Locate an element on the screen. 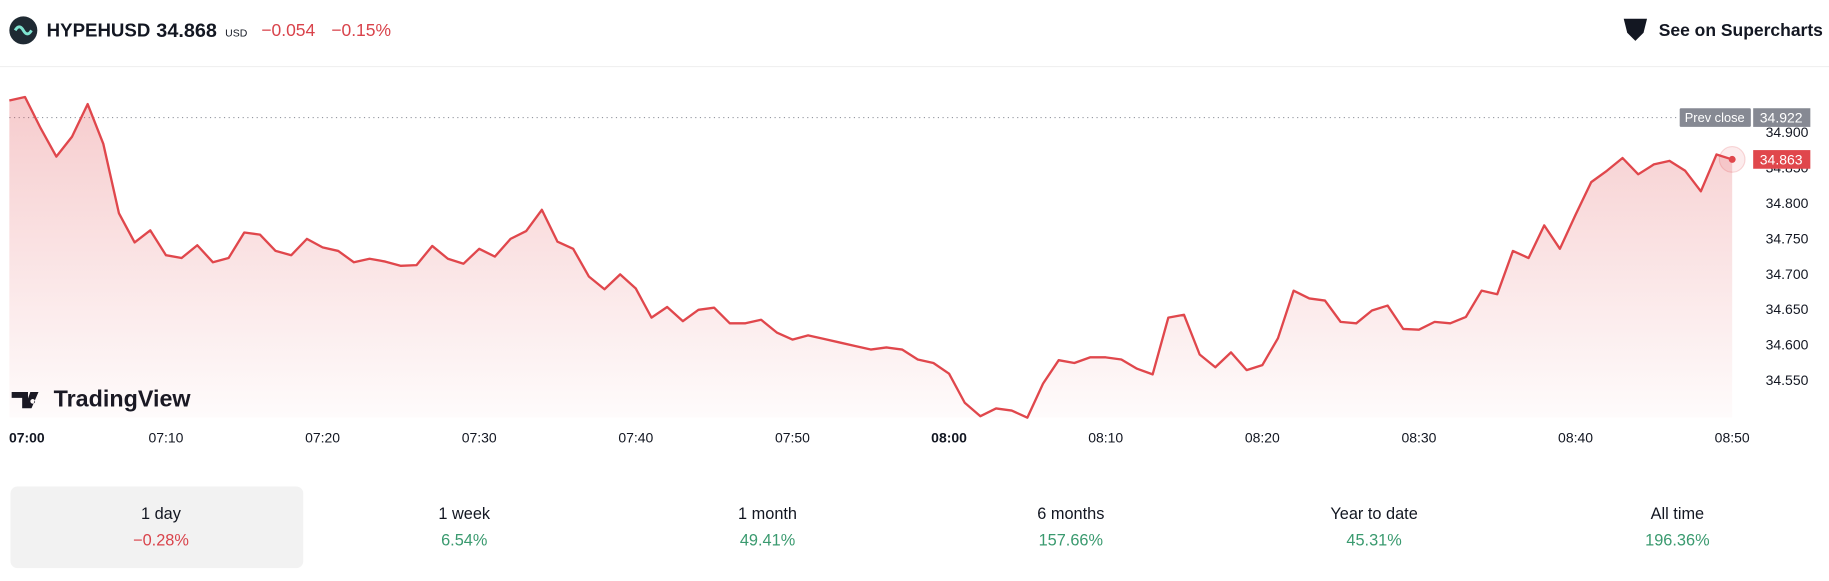  x-tick-label: 07:30 is located at coordinates (479, 437).